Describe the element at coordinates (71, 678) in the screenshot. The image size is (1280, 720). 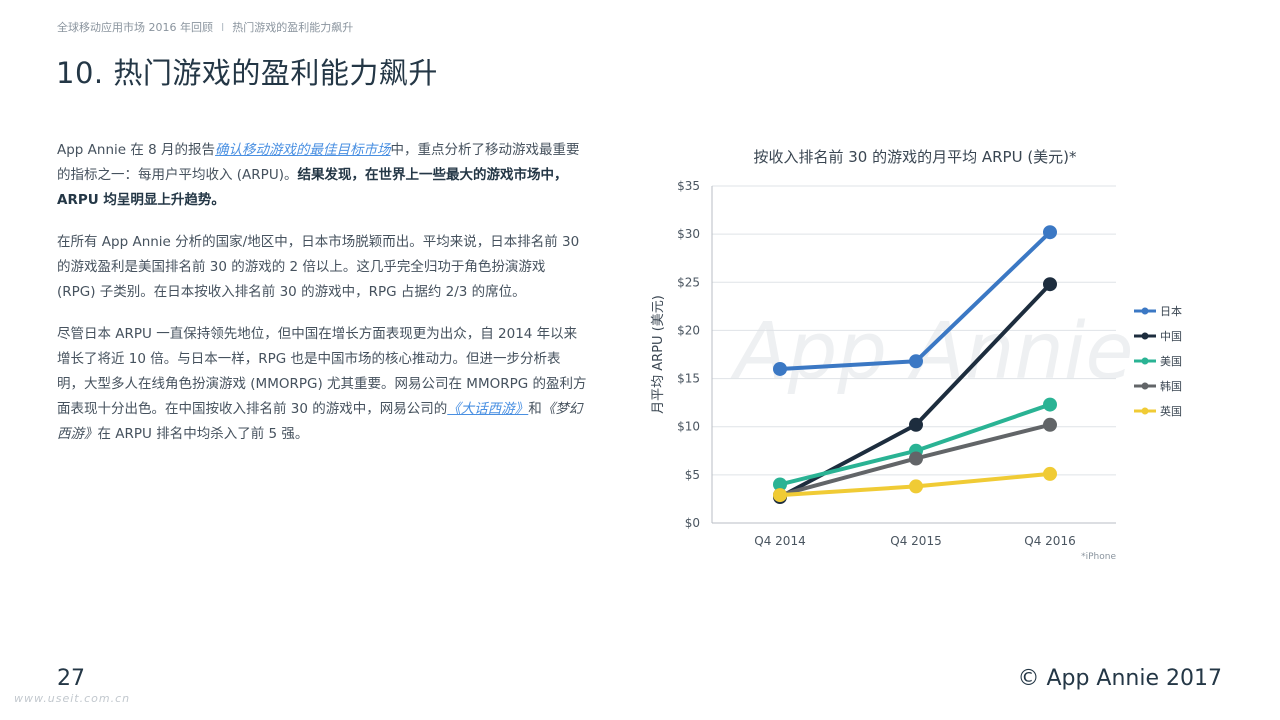
I see `page-number: 27` at that location.